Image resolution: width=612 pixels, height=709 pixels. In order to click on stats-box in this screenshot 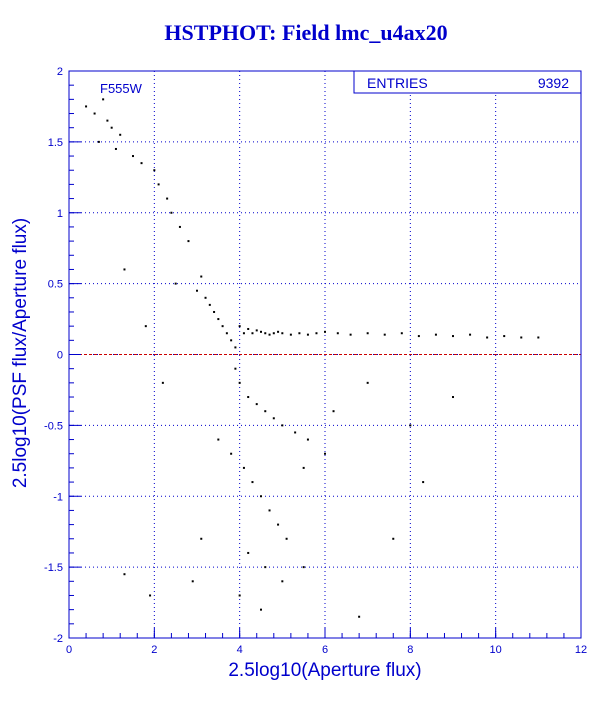, I will do `click(467, 82)`.